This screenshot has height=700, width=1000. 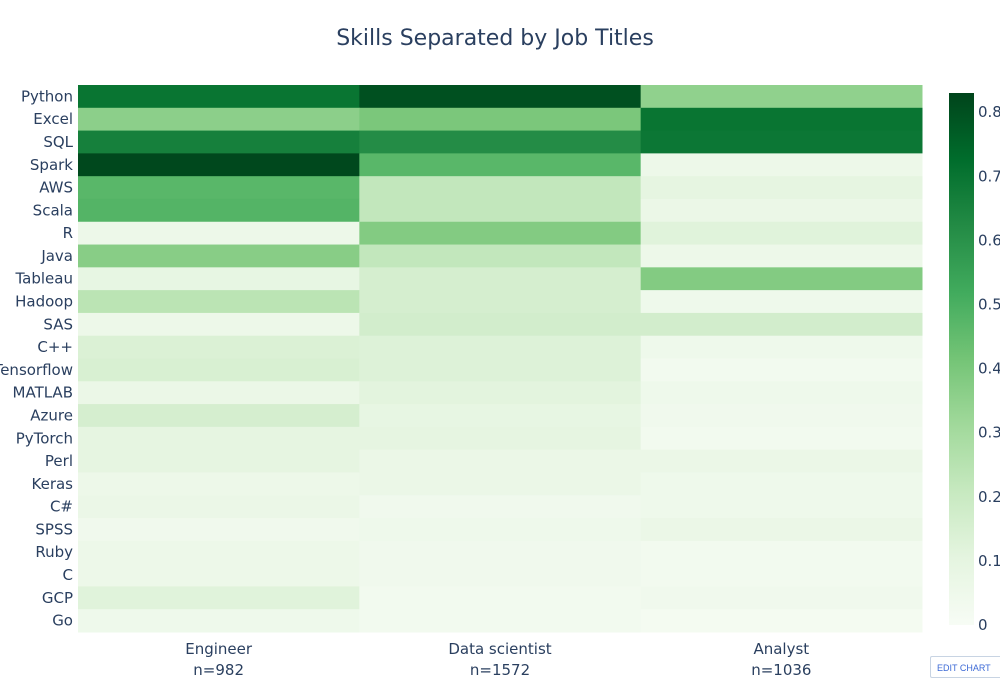 I want to click on x-tick-label: Engineer, so click(x=219, y=649).